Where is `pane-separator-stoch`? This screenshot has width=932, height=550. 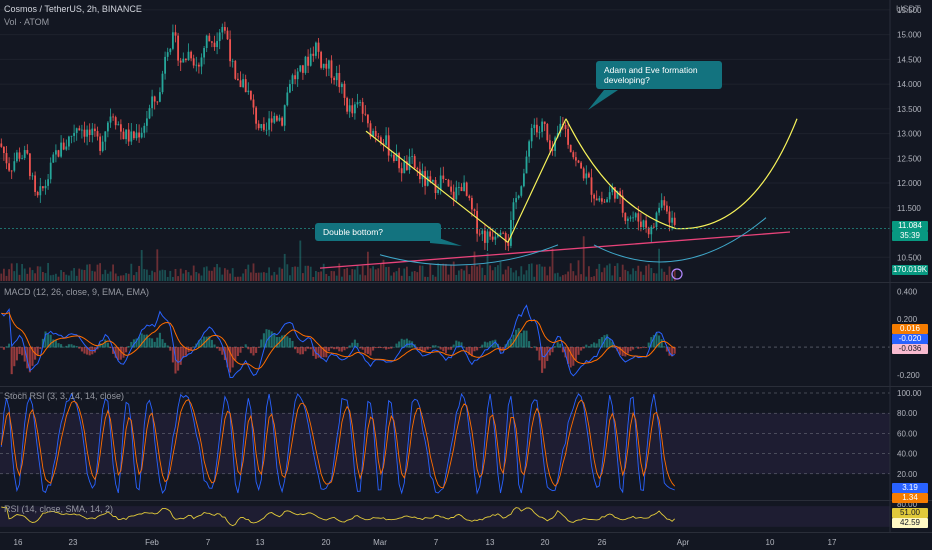 pane-separator-stoch is located at coordinates (466, 386).